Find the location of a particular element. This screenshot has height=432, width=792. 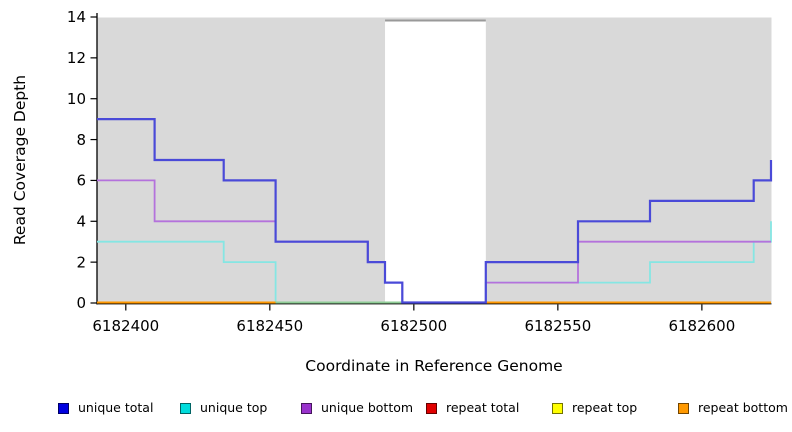

x-tick-label: 6182400 is located at coordinates (125, 326).